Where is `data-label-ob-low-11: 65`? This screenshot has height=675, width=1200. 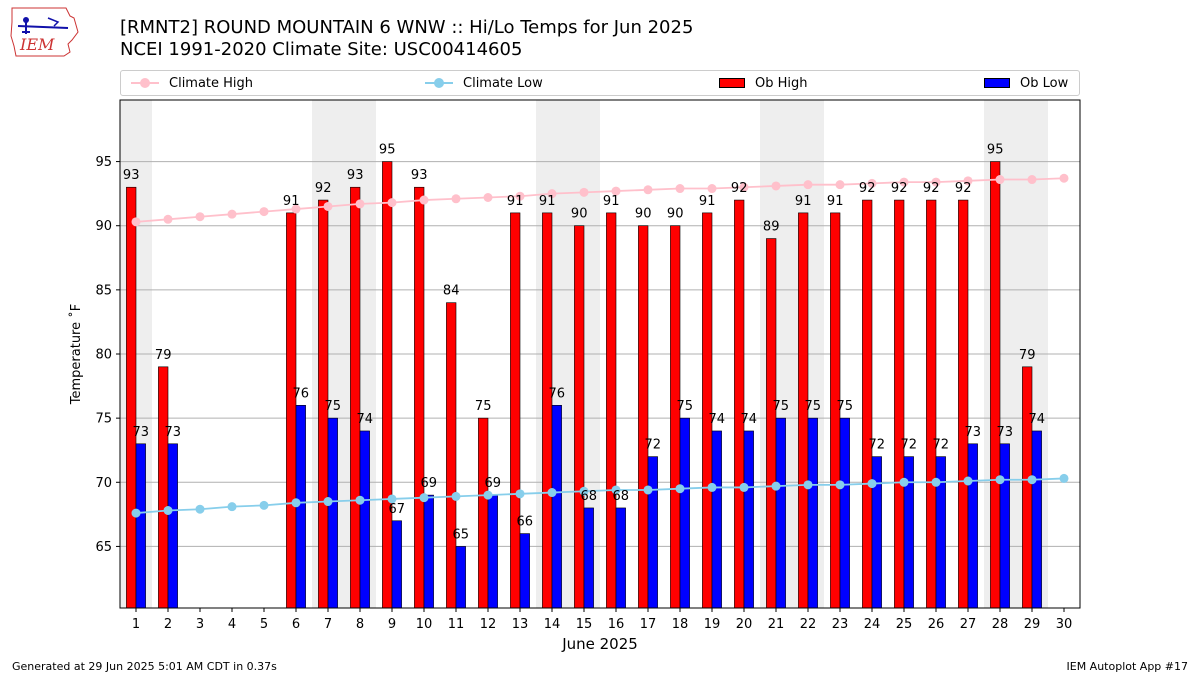 data-label-ob-low-11: 65 is located at coordinates (461, 534).